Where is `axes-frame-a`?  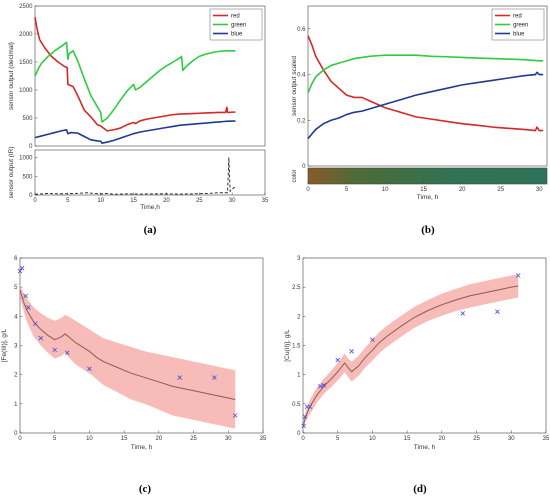
axes-frame-a is located at coordinates (150, 172).